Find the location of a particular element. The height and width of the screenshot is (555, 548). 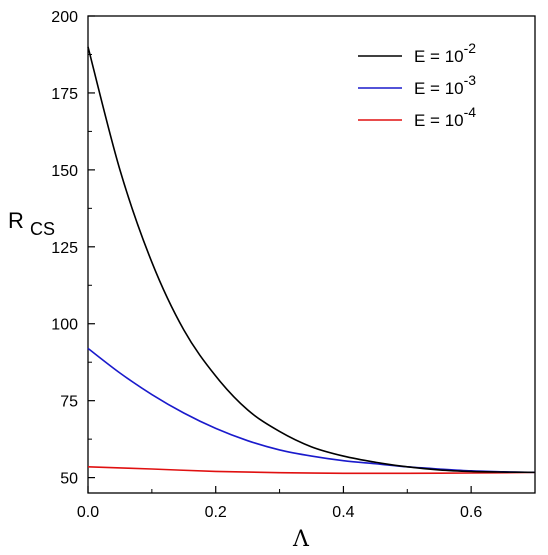

y-tick-label: 150 is located at coordinates (64, 171).